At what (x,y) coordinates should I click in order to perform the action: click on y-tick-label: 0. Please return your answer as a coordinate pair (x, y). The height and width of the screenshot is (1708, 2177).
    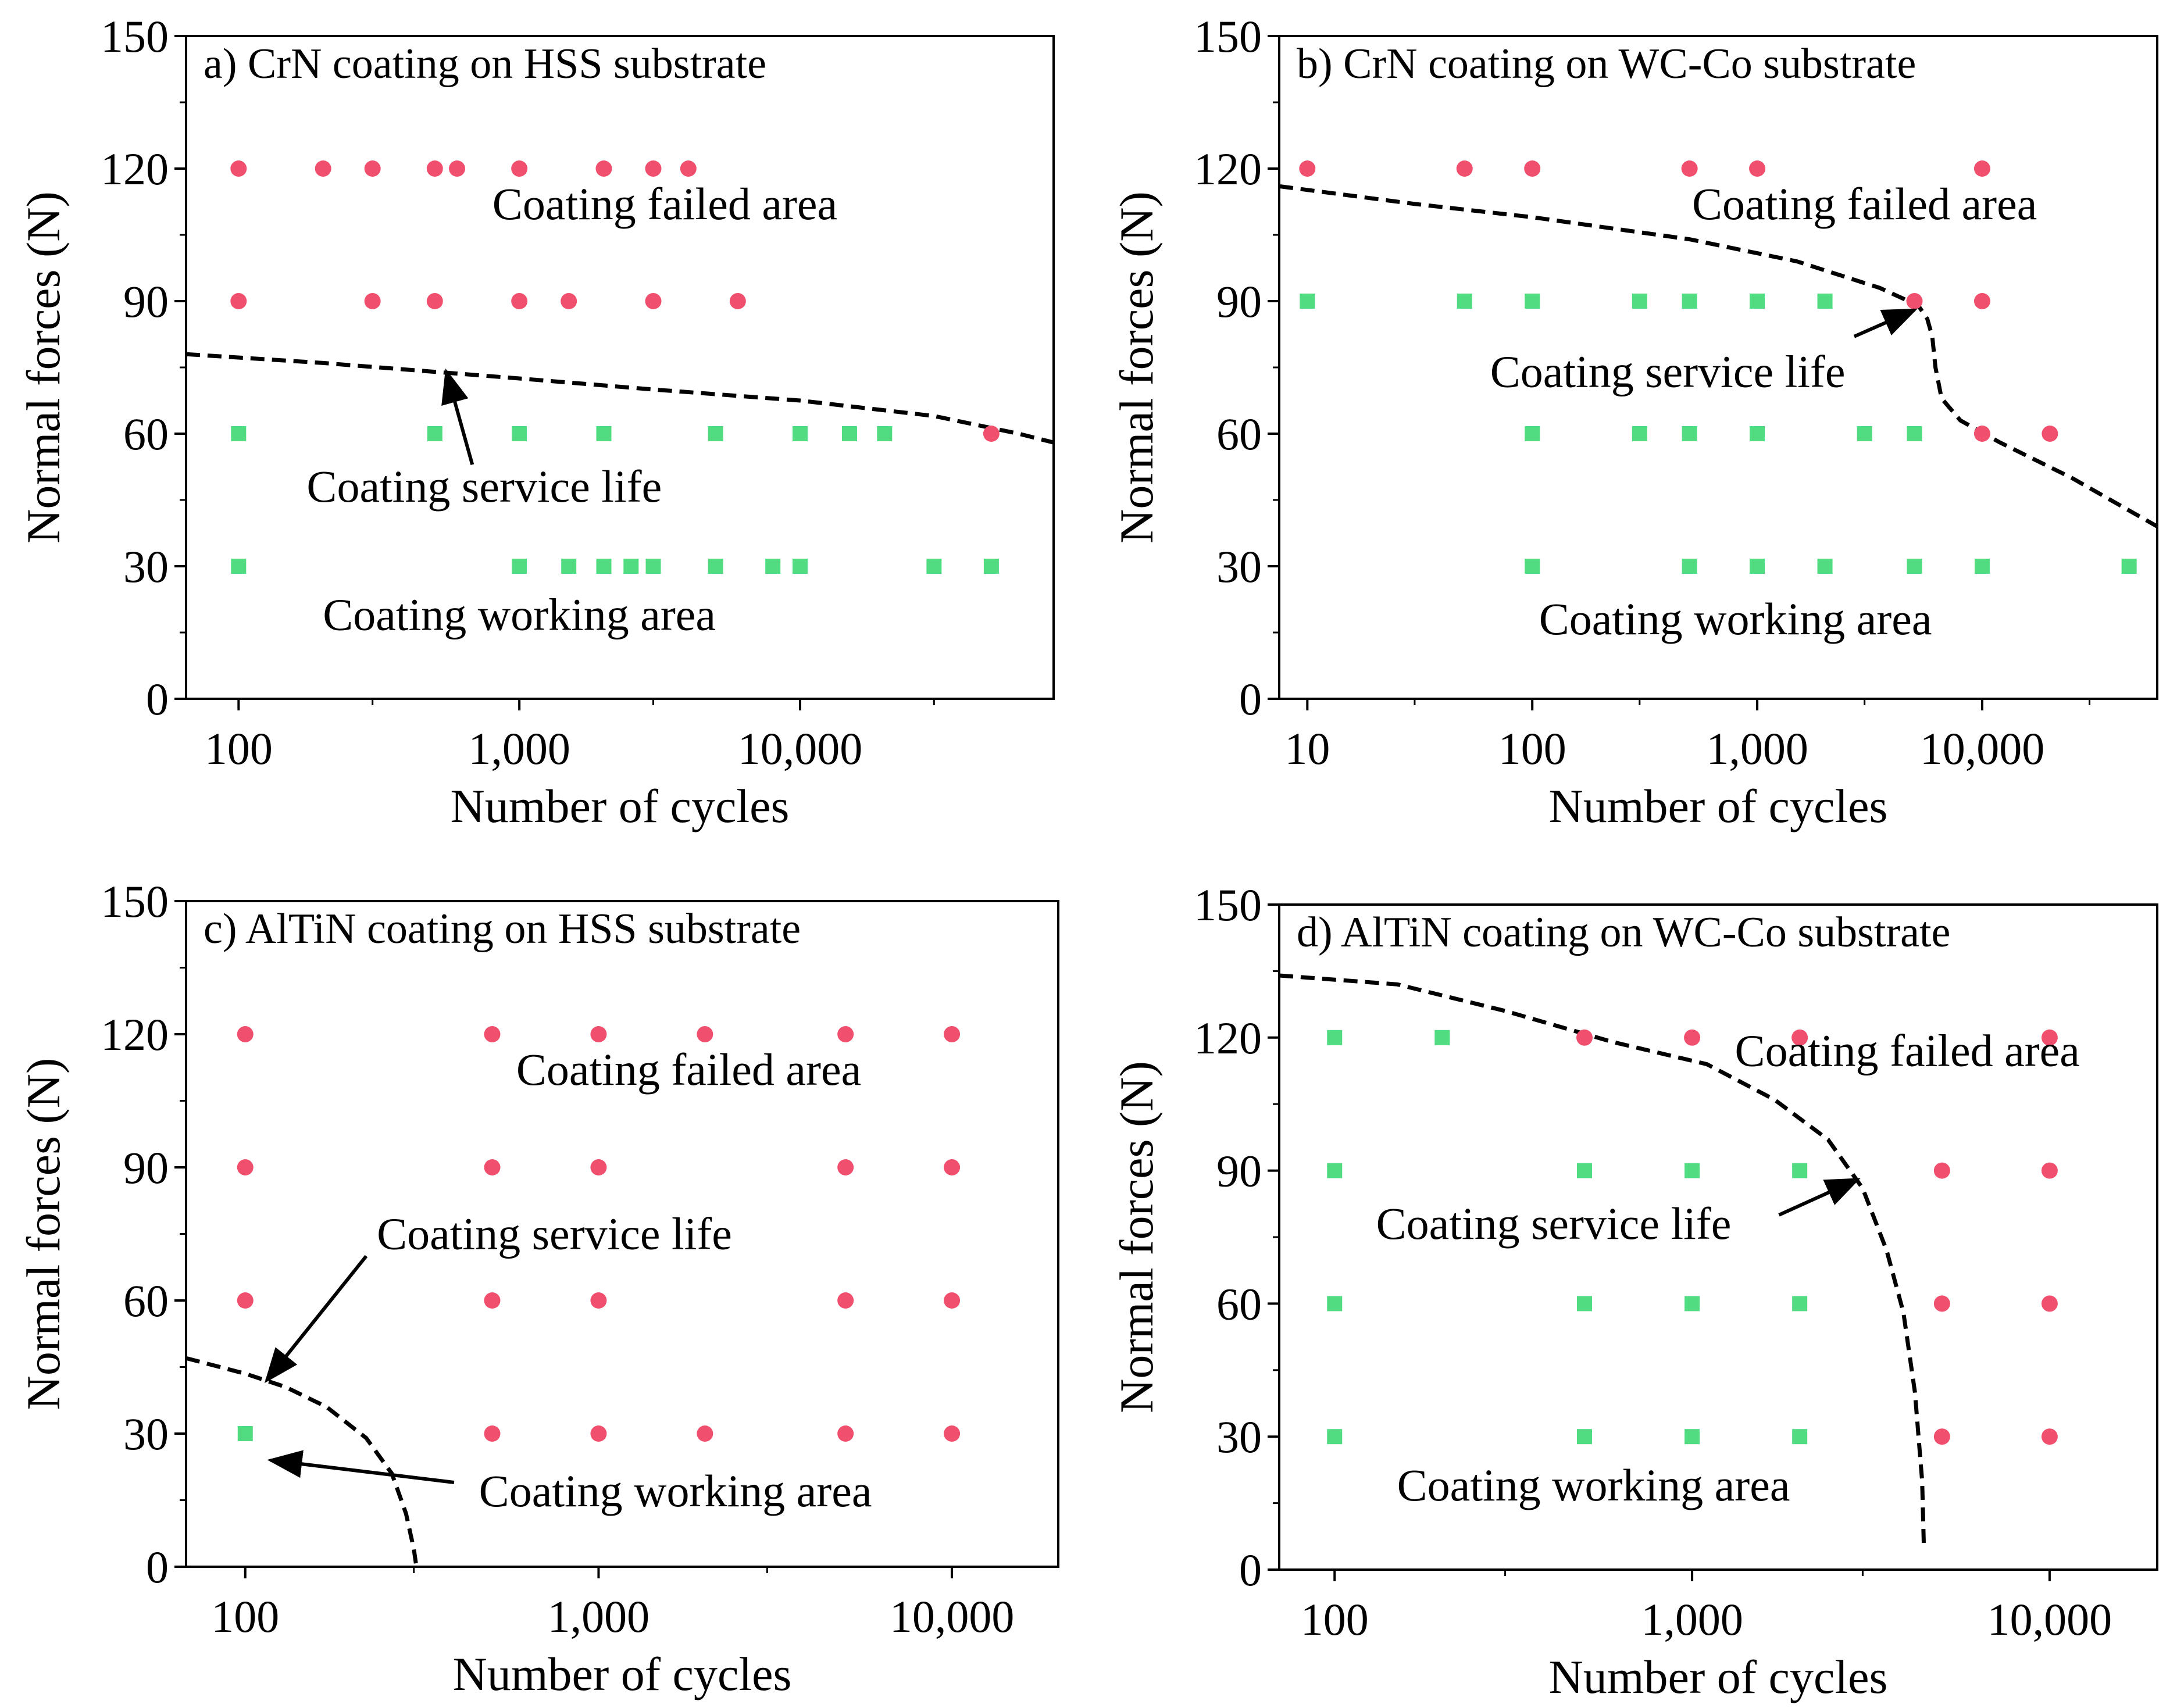
    Looking at the image, I should click on (158, 1567).